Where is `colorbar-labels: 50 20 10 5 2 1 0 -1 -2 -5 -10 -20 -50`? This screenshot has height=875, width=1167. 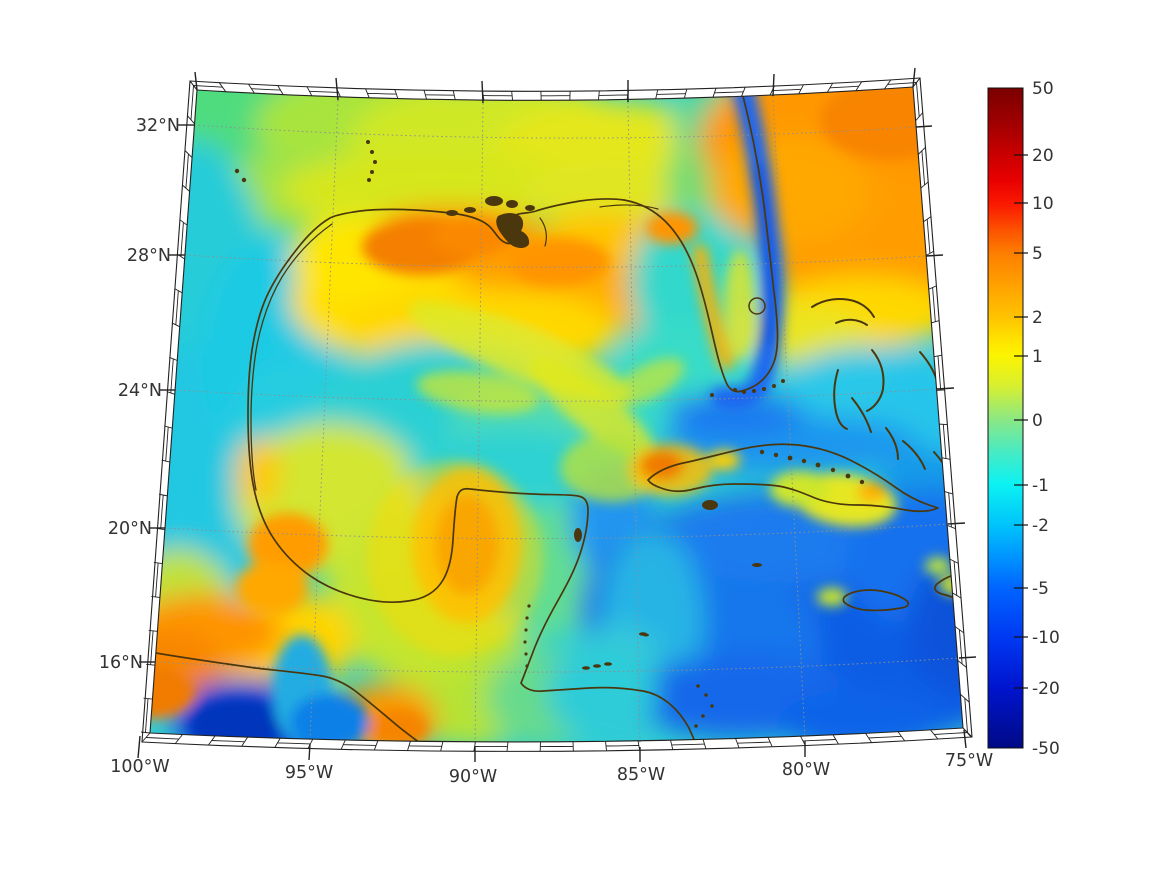 colorbar-labels: 50 20 10 5 2 1 0 -1 -2 -5 -10 -20 -50 is located at coordinates (1046, 419).